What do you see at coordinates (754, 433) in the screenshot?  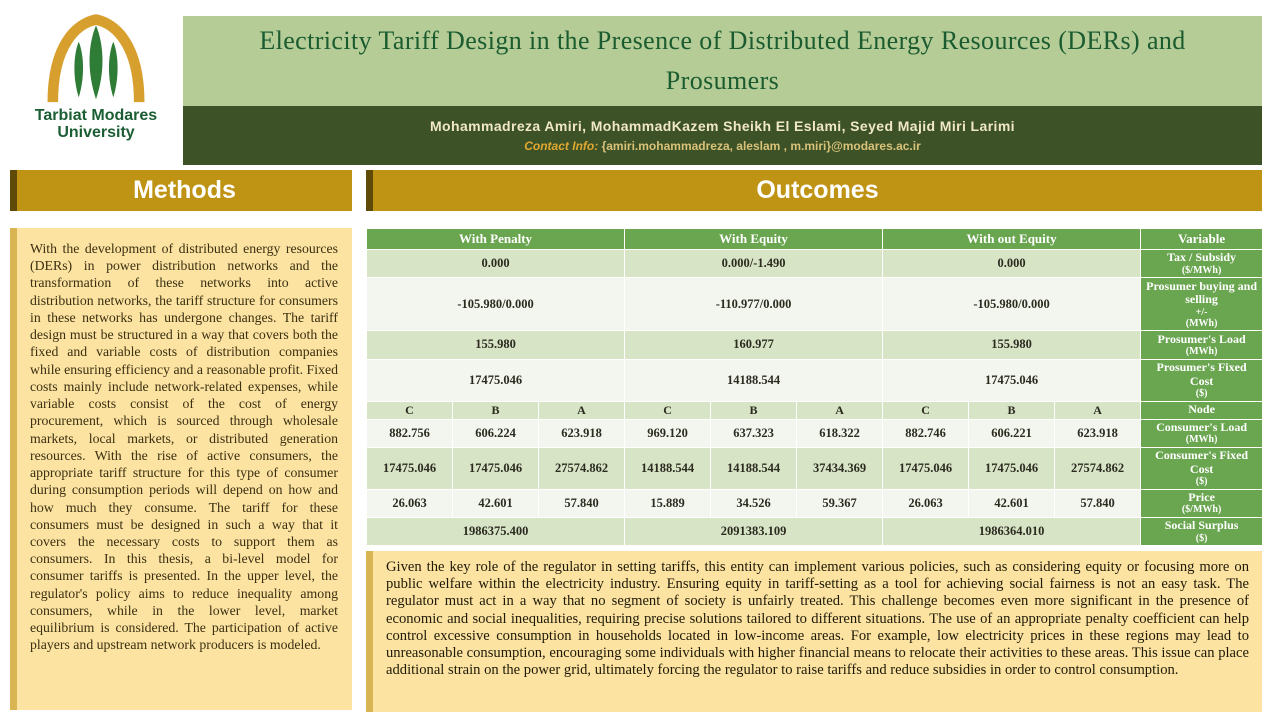 I see `cell: 637.323` at bounding box center [754, 433].